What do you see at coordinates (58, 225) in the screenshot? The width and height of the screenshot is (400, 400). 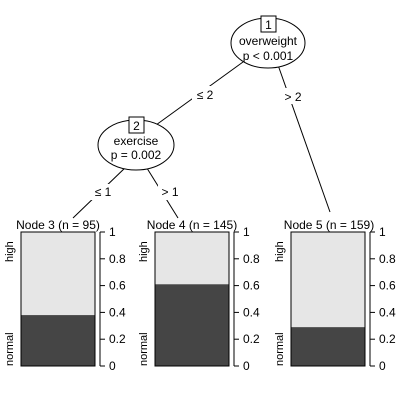 I see `terminal-title: Node 3 (n = 95)` at bounding box center [58, 225].